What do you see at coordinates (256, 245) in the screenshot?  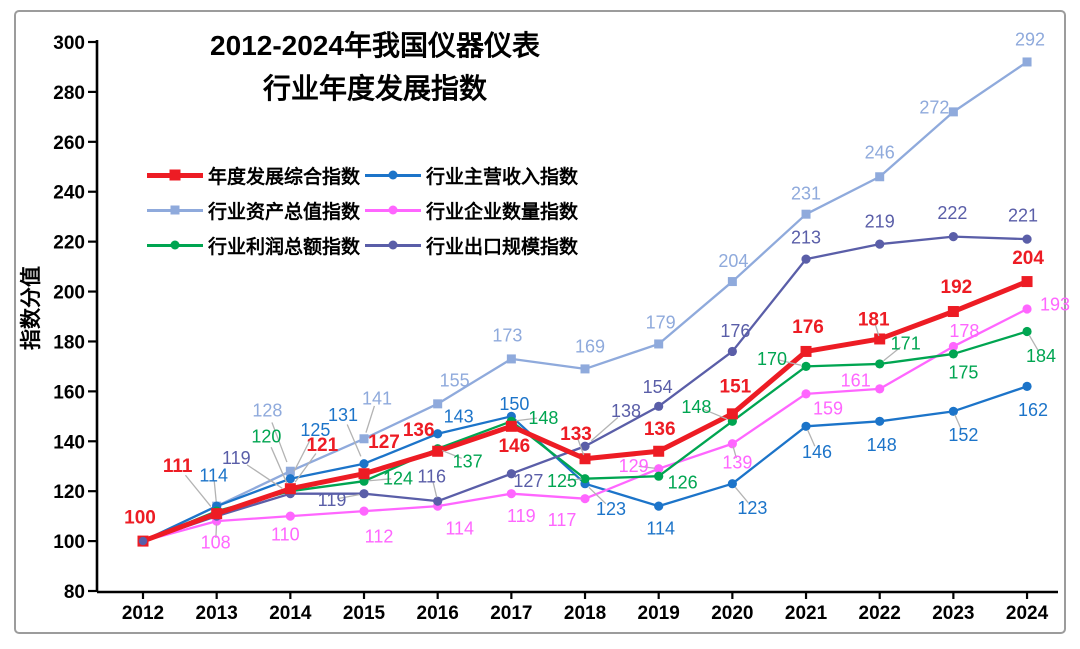 I see `legend-item-profit: 行业利润总额指数` at bounding box center [256, 245].